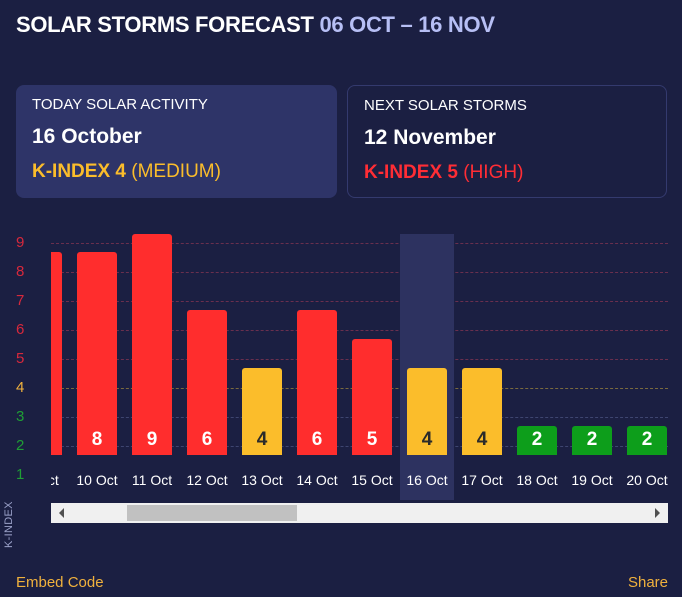 This screenshot has width=682, height=597. What do you see at coordinates (207, 382) in the screenshot?
I see `bar-12-oct: 6` at bounding box center [207, 382].